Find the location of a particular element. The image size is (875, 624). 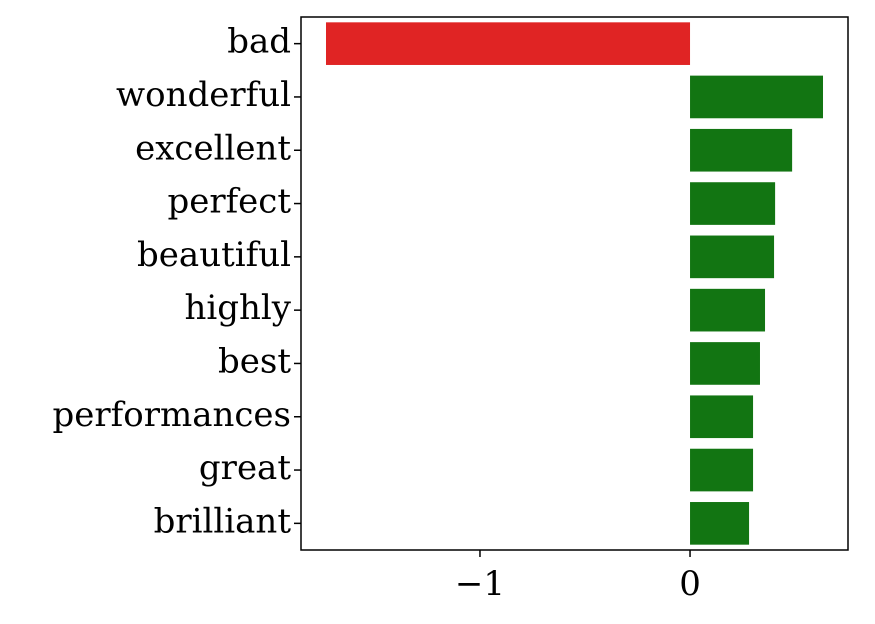

y-tick-label: bad is located at coordinates (259, 42).